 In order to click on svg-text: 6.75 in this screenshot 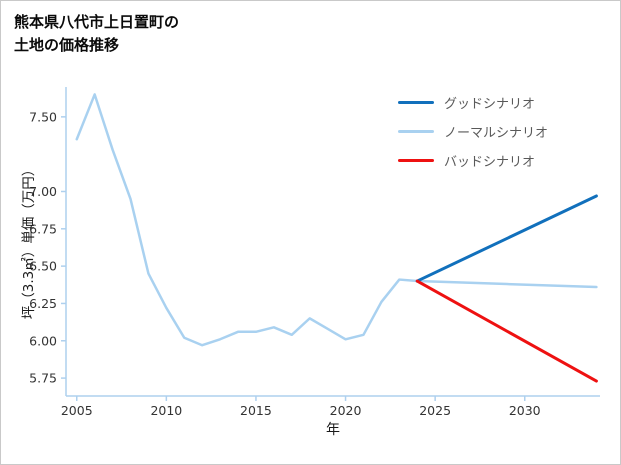, I will do `click(43, 228)`.